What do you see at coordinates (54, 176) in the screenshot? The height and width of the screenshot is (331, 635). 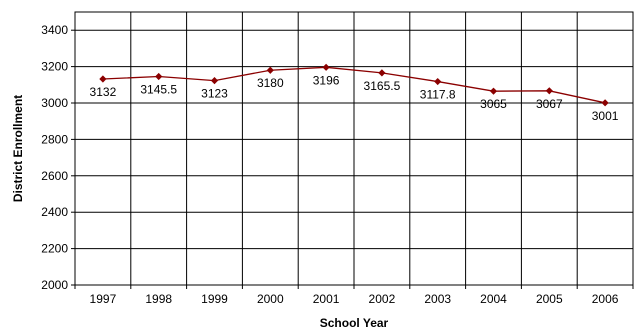 I see `y-tick-label: 2600` at bounding box center [54, 176].